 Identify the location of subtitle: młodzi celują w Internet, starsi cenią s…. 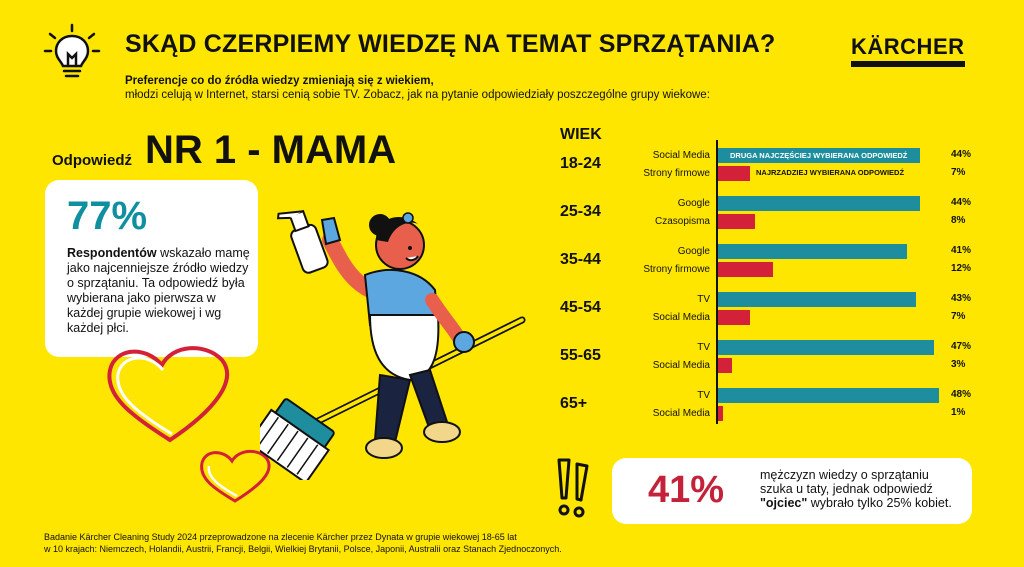
(417, 95).